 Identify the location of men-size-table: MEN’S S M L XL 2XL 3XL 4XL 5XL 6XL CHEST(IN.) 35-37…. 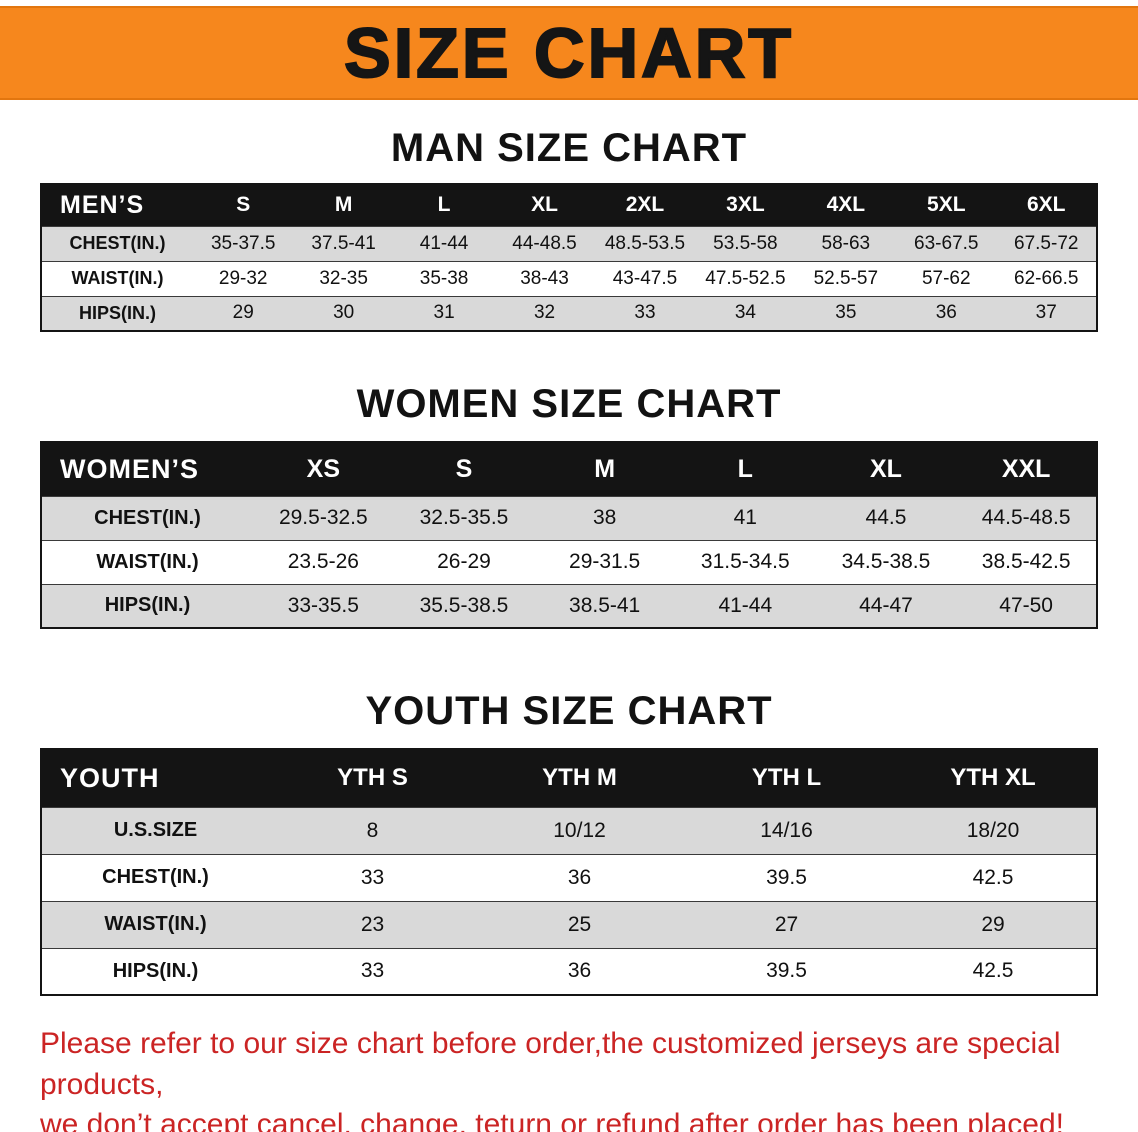
(569, 257).